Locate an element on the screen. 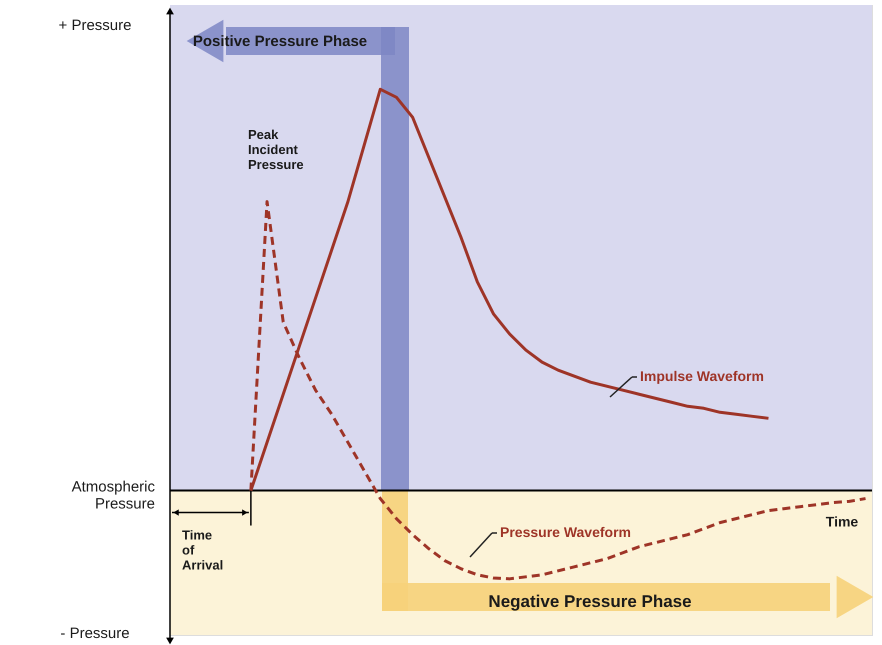 This screenshot has width=882, height=645. annotation: Peak Incident Pressure is located at coordinates (276, 149).